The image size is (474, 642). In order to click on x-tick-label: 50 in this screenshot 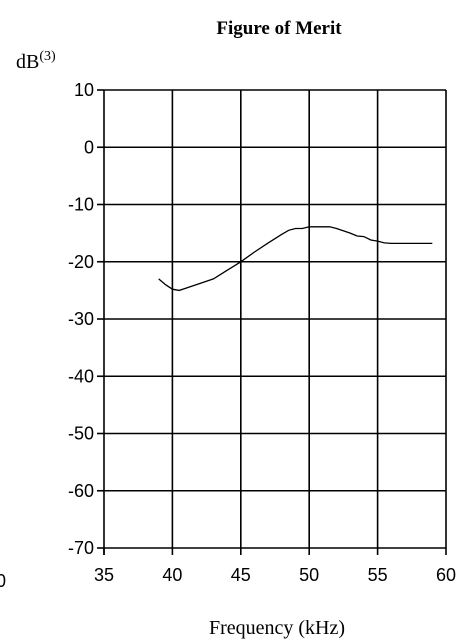, I will do `click(309, 575)`.